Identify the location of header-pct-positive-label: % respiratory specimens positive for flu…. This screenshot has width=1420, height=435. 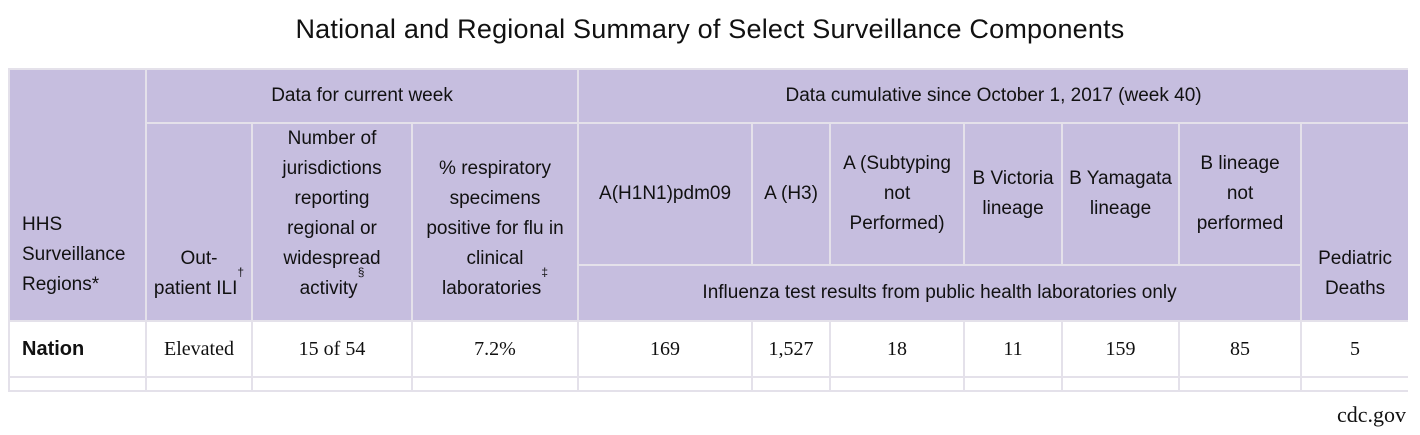
(495, 228).